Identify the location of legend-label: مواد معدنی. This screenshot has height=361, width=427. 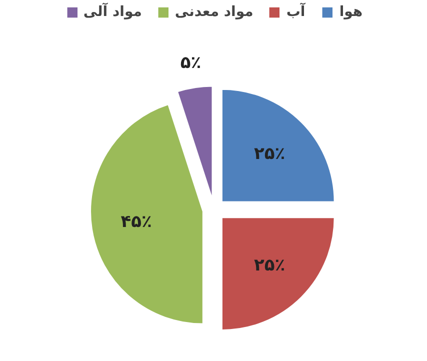
(214, 12).